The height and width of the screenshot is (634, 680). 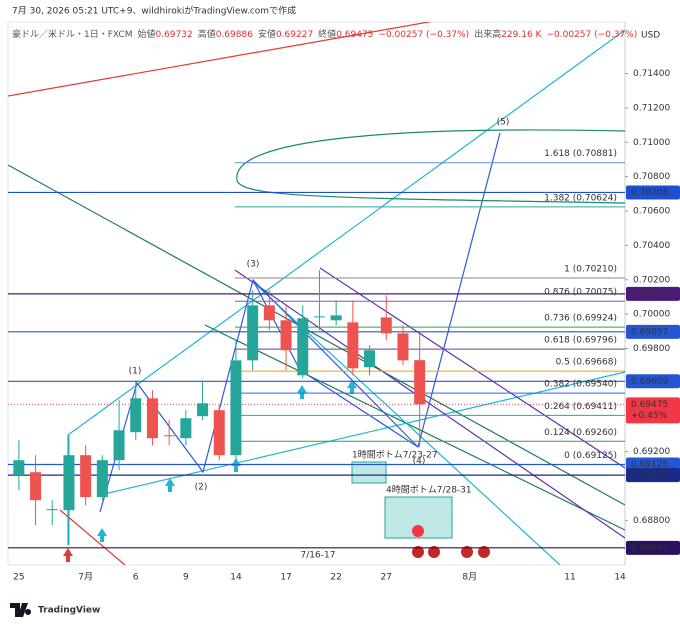 I want to click on y-tick-label: 0.69200, so click(x=651, y=452).